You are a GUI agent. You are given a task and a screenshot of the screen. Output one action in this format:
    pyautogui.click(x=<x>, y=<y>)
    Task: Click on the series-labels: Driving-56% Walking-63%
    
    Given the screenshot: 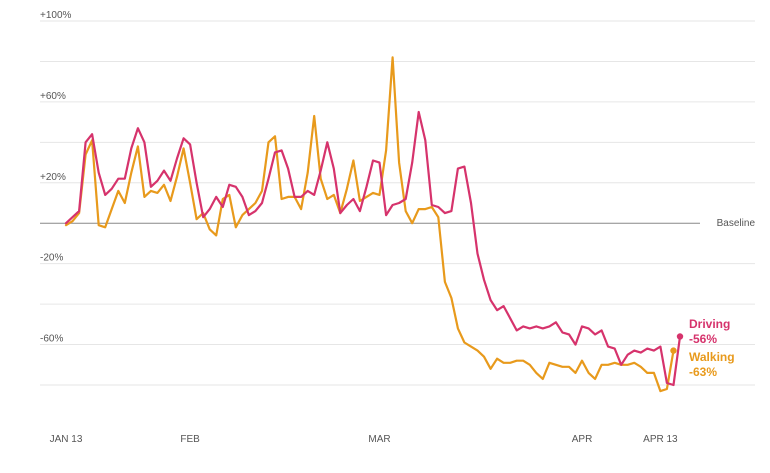 What is the action you would take?
    pyautogui.click(x=702, y=348)
    